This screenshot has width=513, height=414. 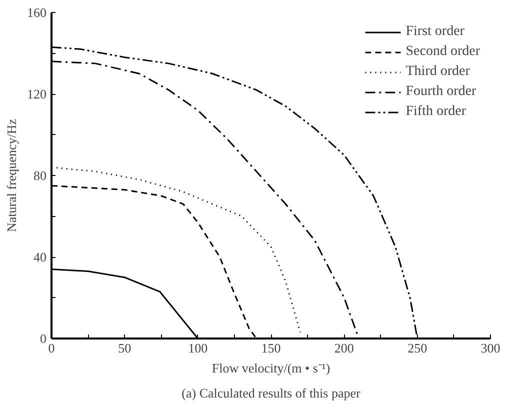 I want to click on x-tick-label: 250, so click(x=418, y=348).